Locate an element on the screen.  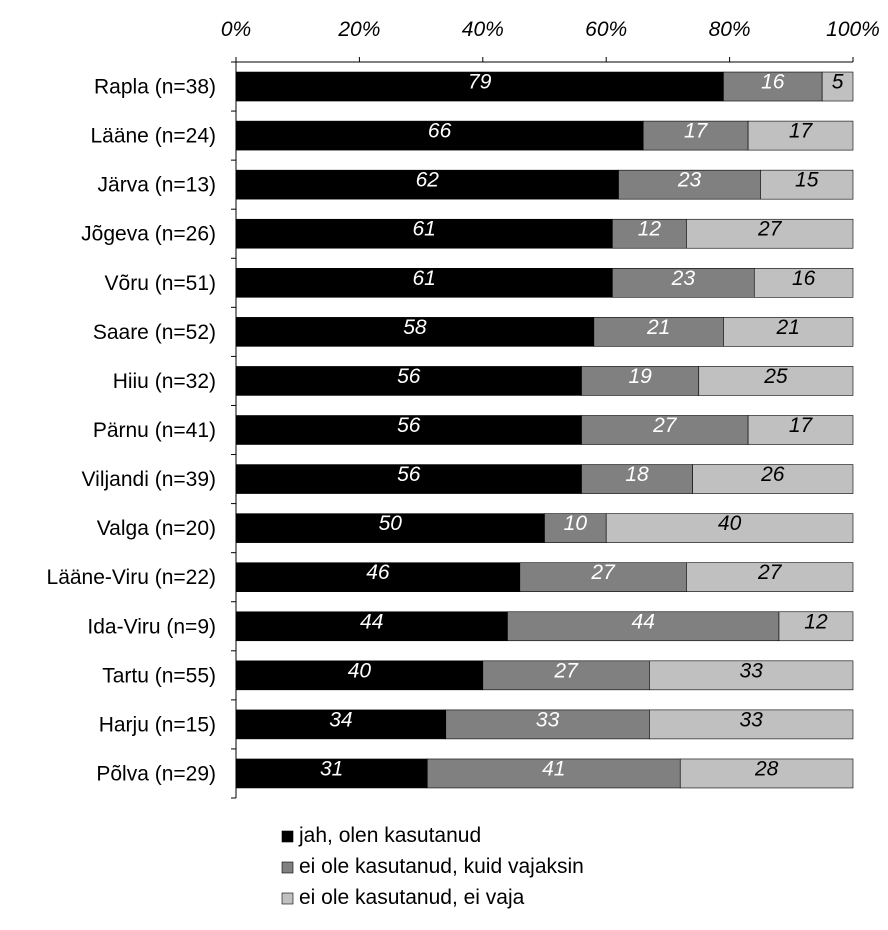
category-label: Valga (n=20) is located at coordinates (156, 528).